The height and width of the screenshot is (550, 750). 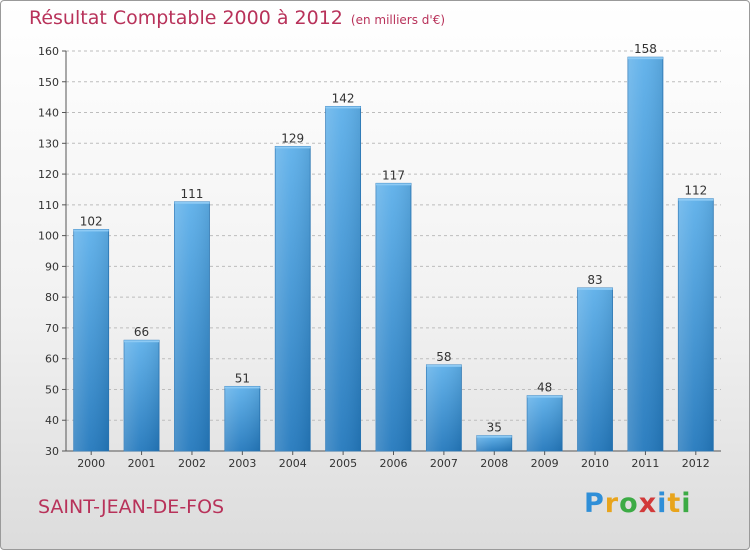 I want to click on bar-shine-2005, so click(x=343, y=278).